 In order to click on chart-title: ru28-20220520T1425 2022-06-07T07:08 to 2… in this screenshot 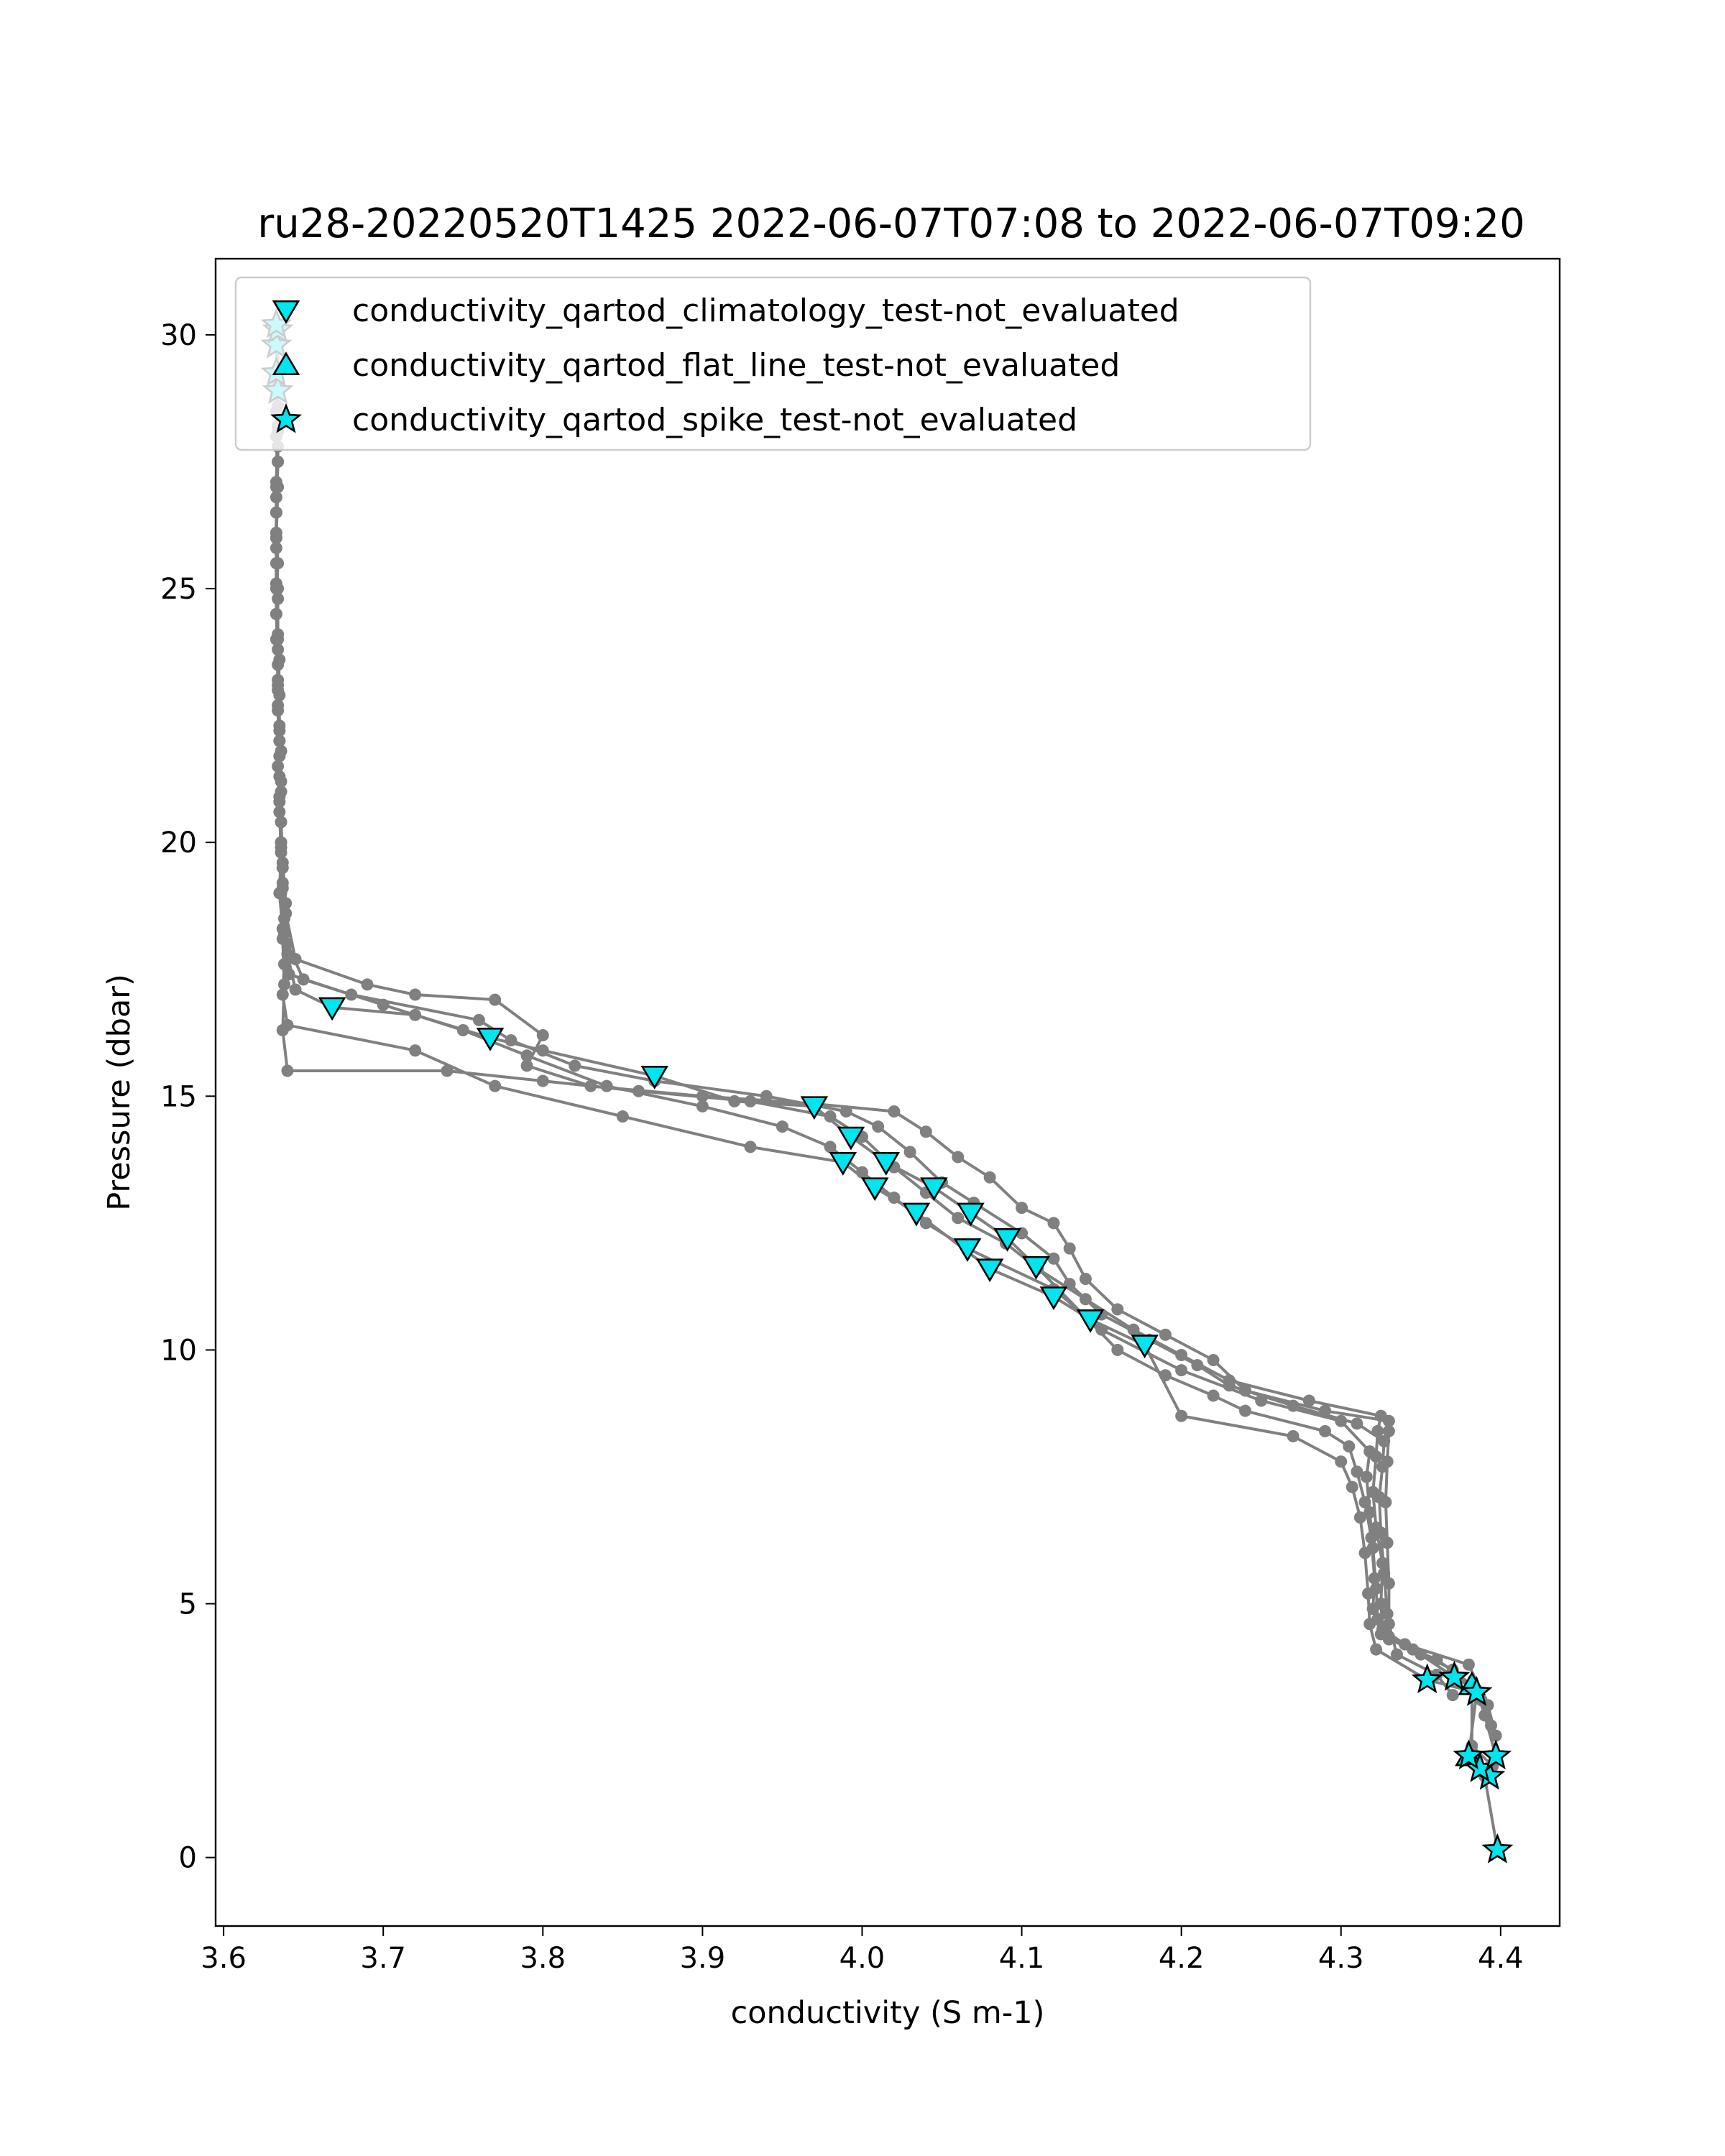, I will do `click(890, 224)`.